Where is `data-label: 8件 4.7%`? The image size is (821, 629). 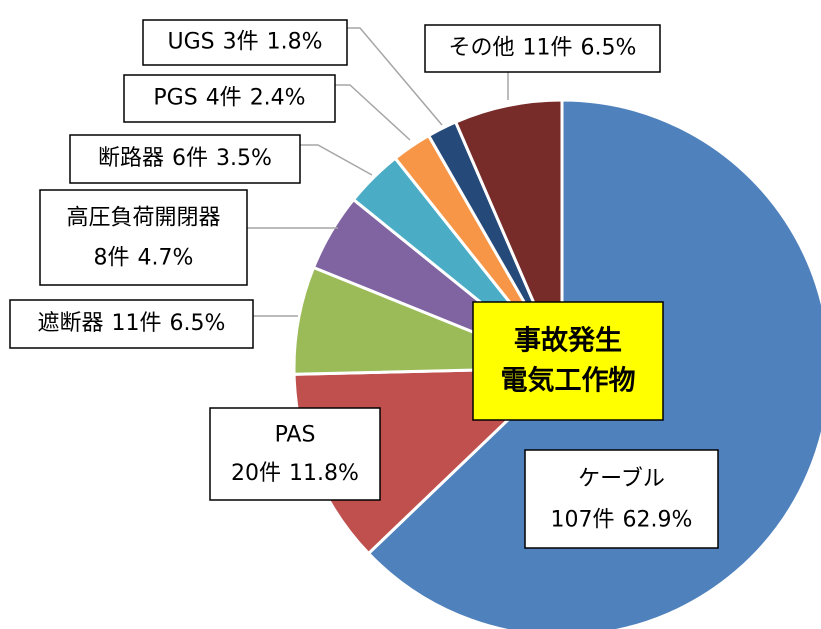 data-label: 8件 4.7% is located at coordinates (144, 257).